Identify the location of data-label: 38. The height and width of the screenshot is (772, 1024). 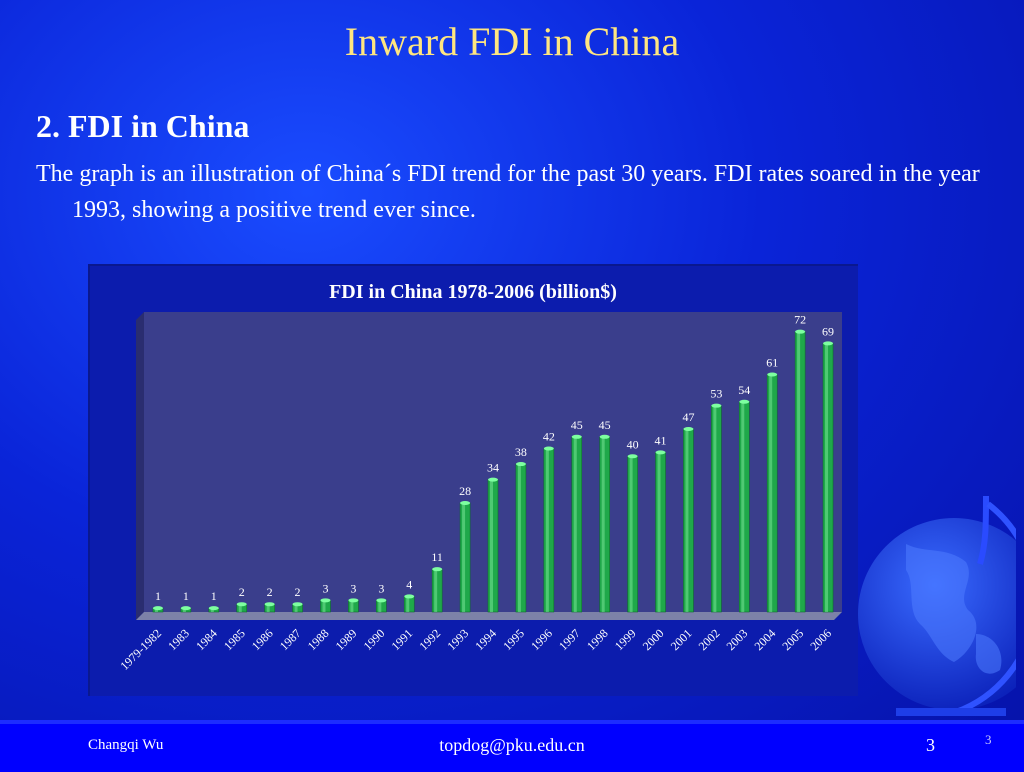
(521, 452).